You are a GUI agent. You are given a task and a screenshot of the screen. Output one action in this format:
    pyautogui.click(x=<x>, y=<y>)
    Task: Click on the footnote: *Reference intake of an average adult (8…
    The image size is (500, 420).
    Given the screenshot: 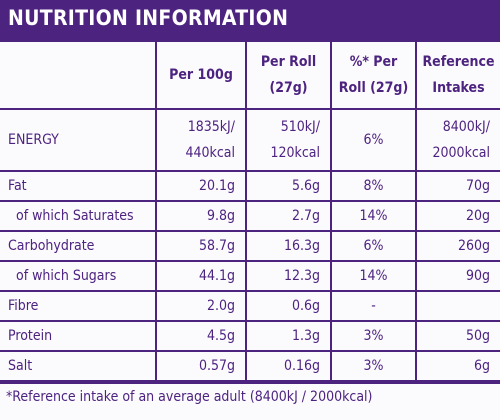 What is the action you would take?
    pyautogui.click(x=250, y=402)
    